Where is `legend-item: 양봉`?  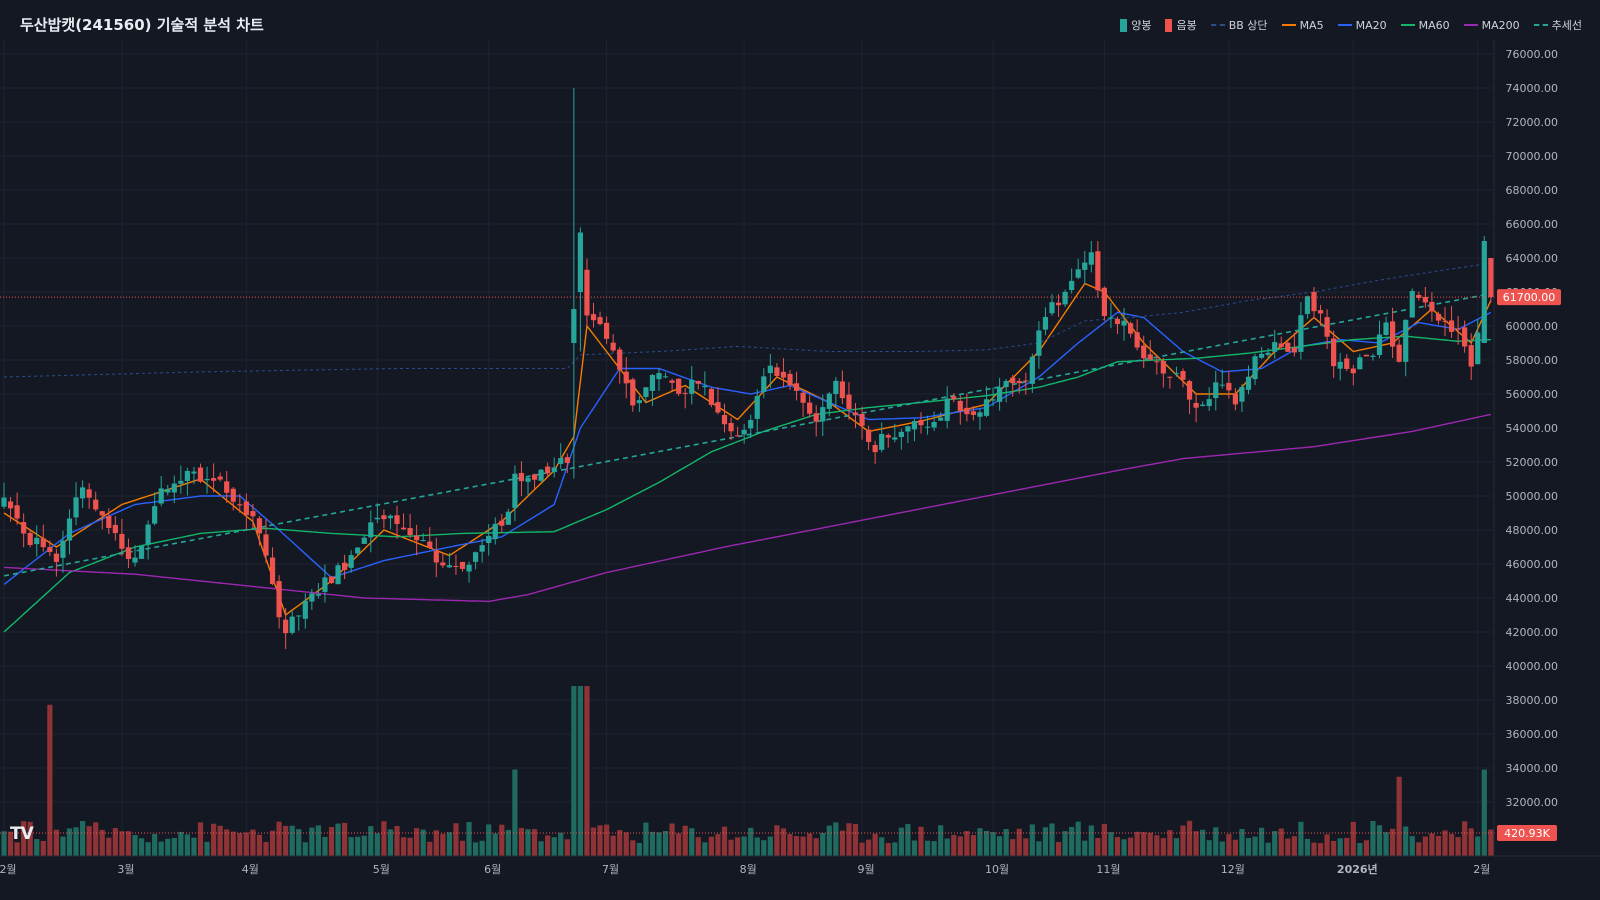 legend-item: 양봉 is located at coordinates (1135, 25).